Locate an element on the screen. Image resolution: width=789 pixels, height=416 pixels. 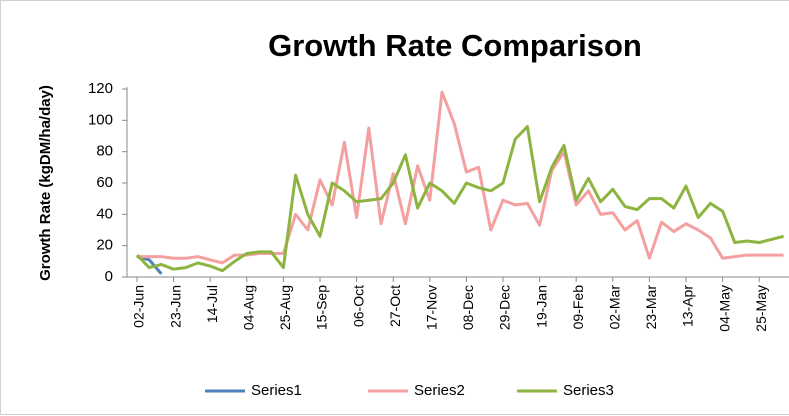
chart-title: Growth Rate Comparison is located at coordinates (455, 45).